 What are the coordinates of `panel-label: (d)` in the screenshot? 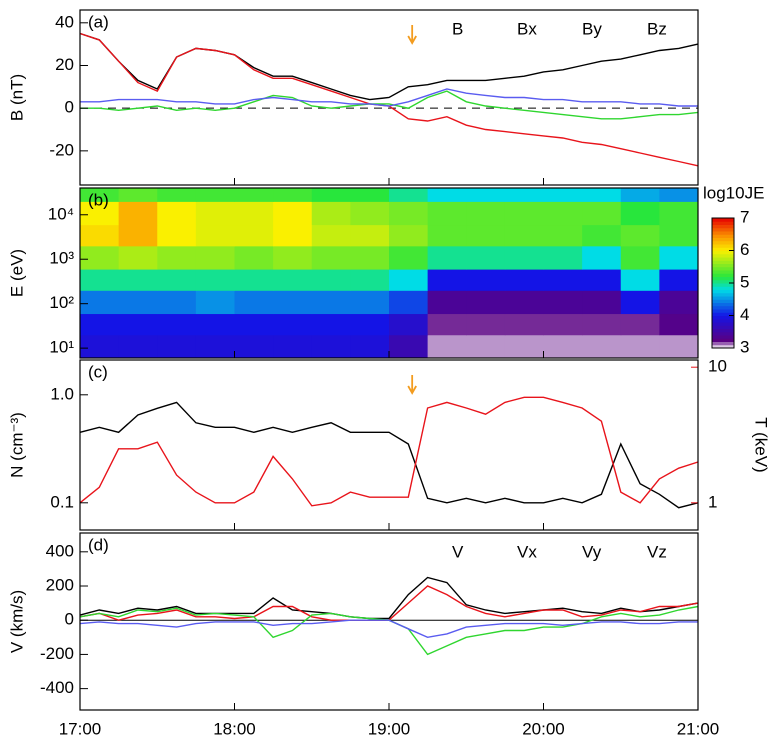 It's located at (98, 544).